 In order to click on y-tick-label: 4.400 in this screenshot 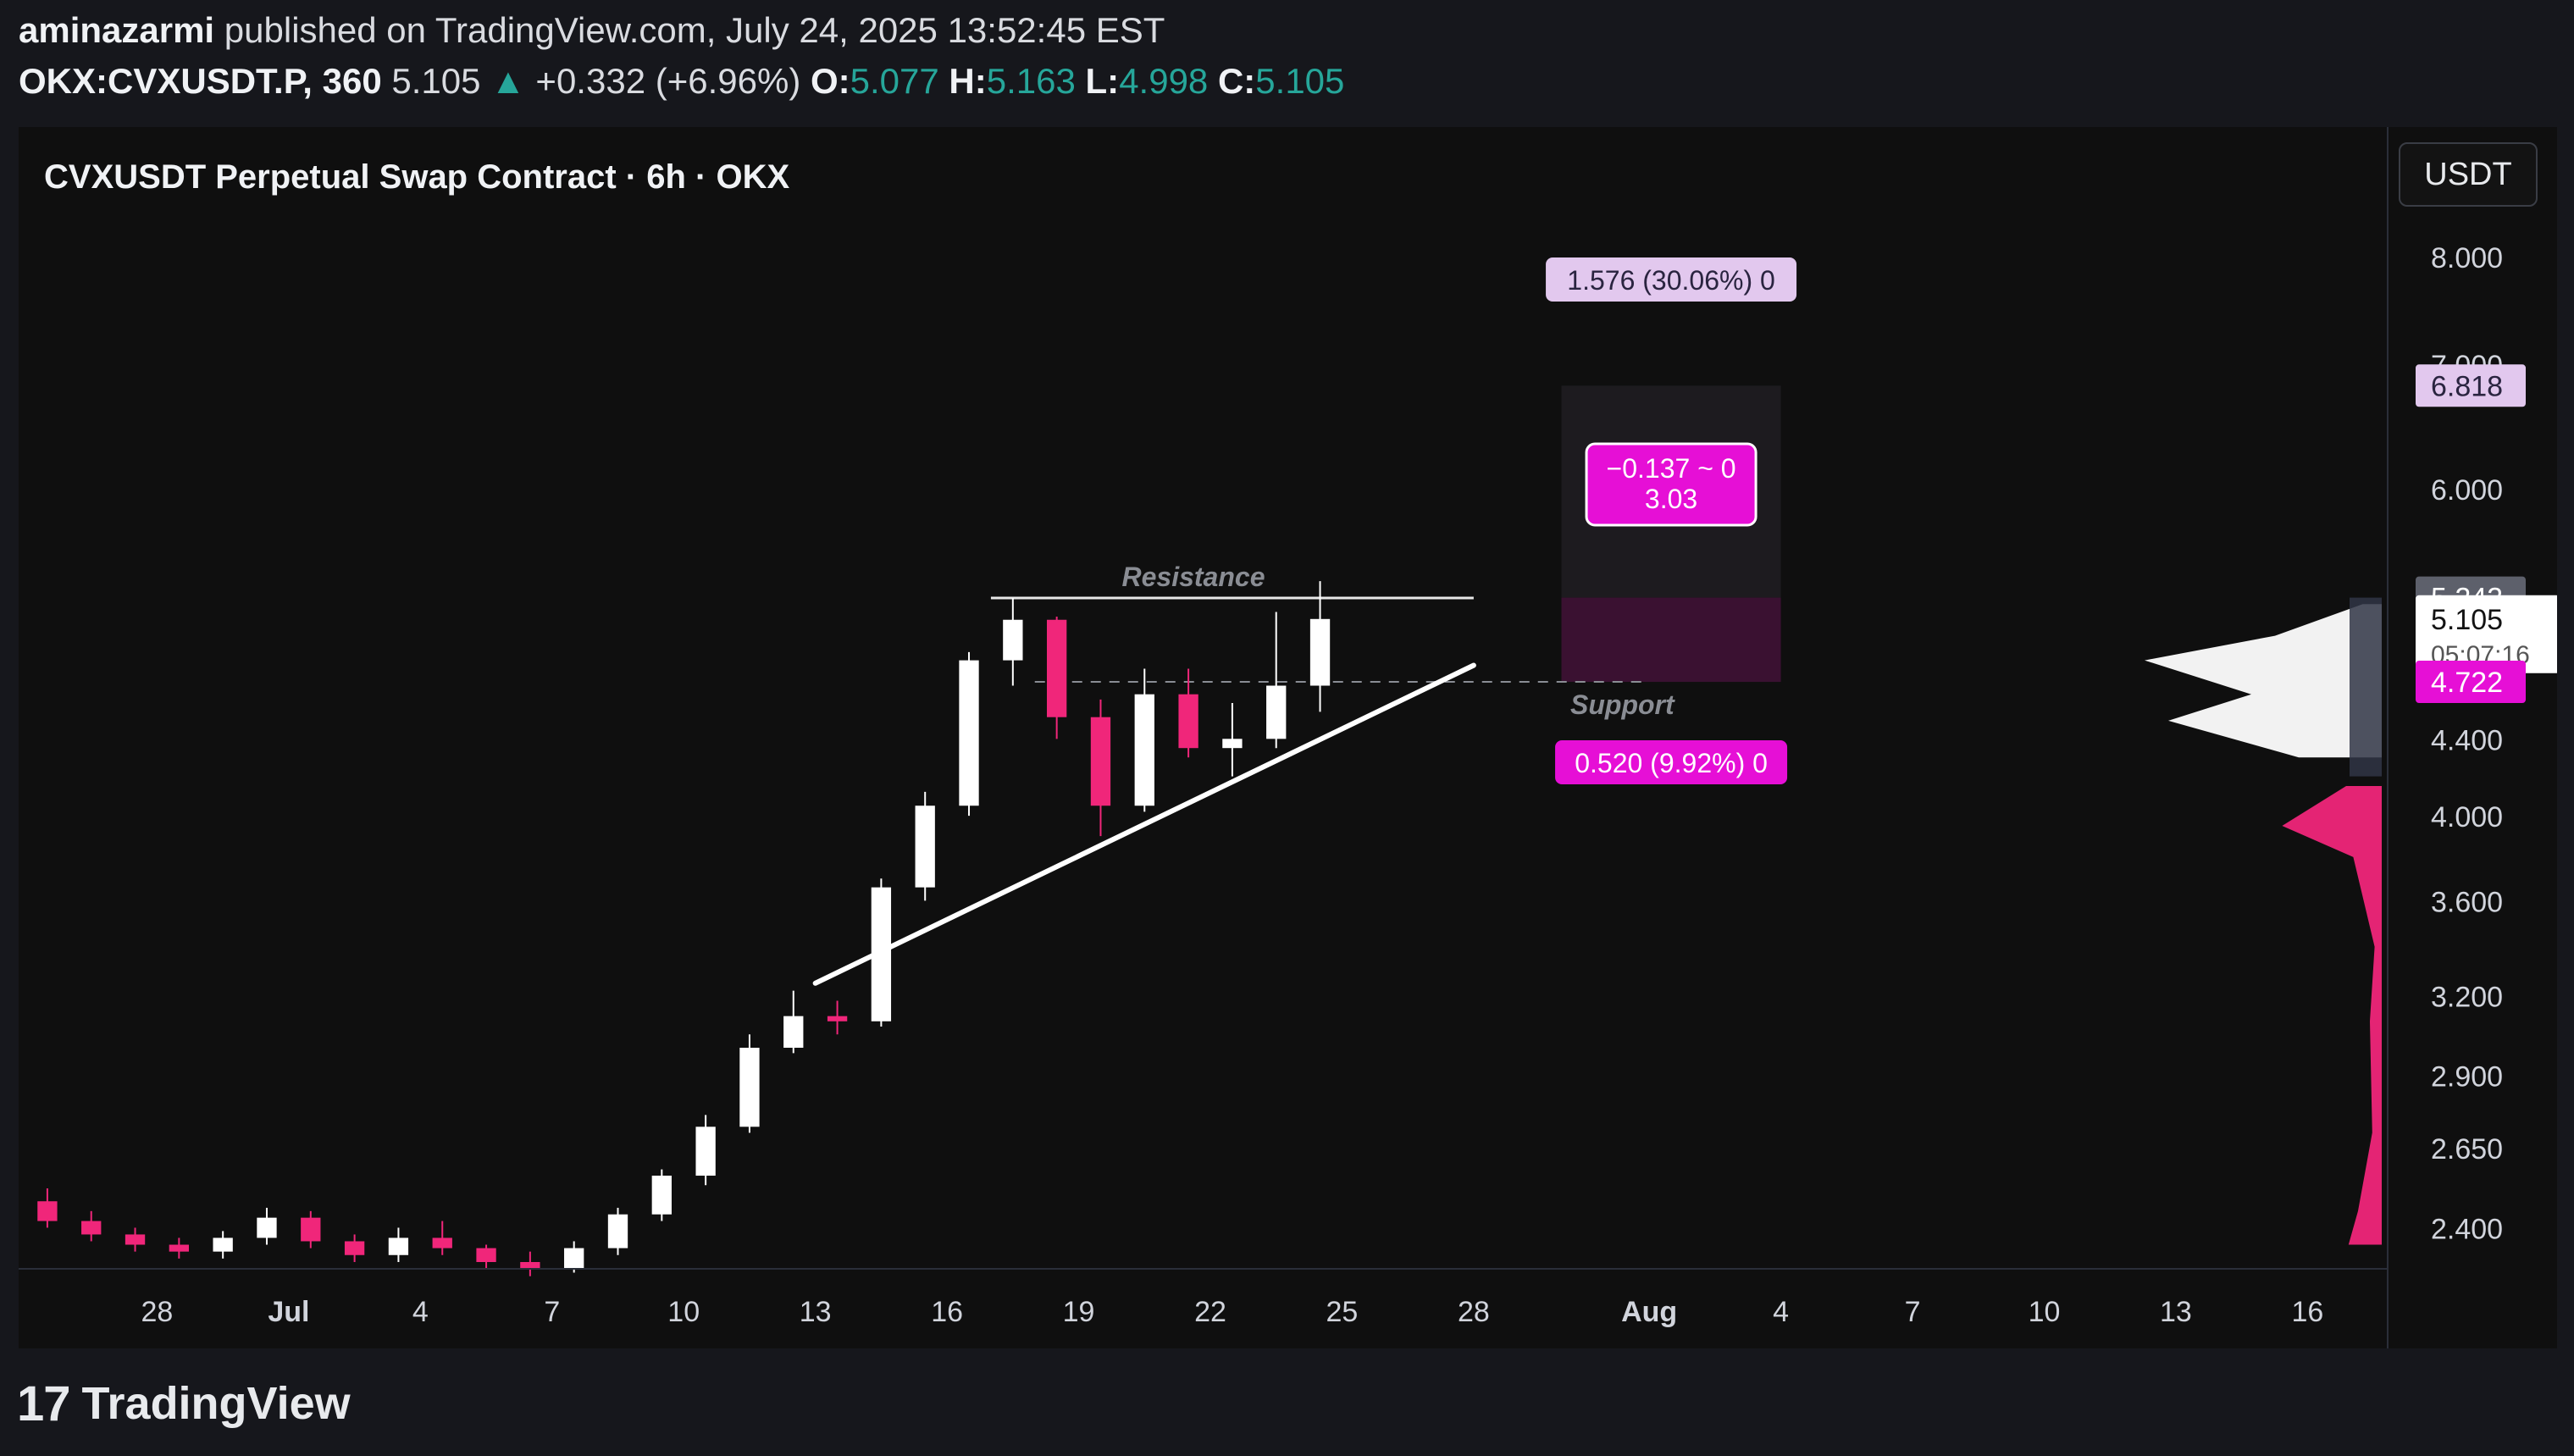, I will do `click(2467, 740)`.